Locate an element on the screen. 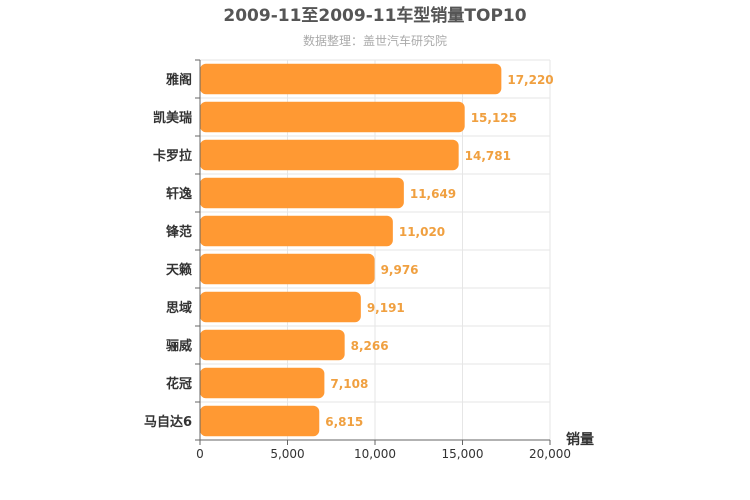 The width and height of the screenshot is (750, 500). data-label: 6,815 is located at coordinates (344, 422).